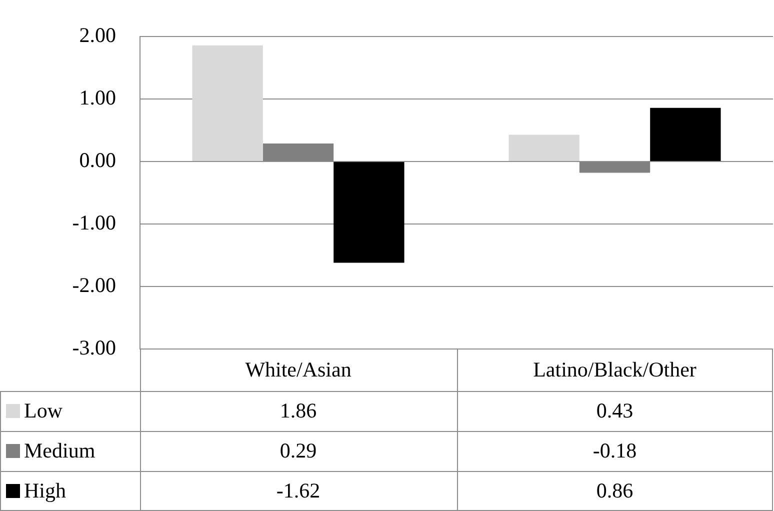 The width and height of the screenshot is (774, 511). What do you see at coordinates (97, 35) in the screenshot?
I see `y-tick-label: 2.00` at bounding box center [97, 35].